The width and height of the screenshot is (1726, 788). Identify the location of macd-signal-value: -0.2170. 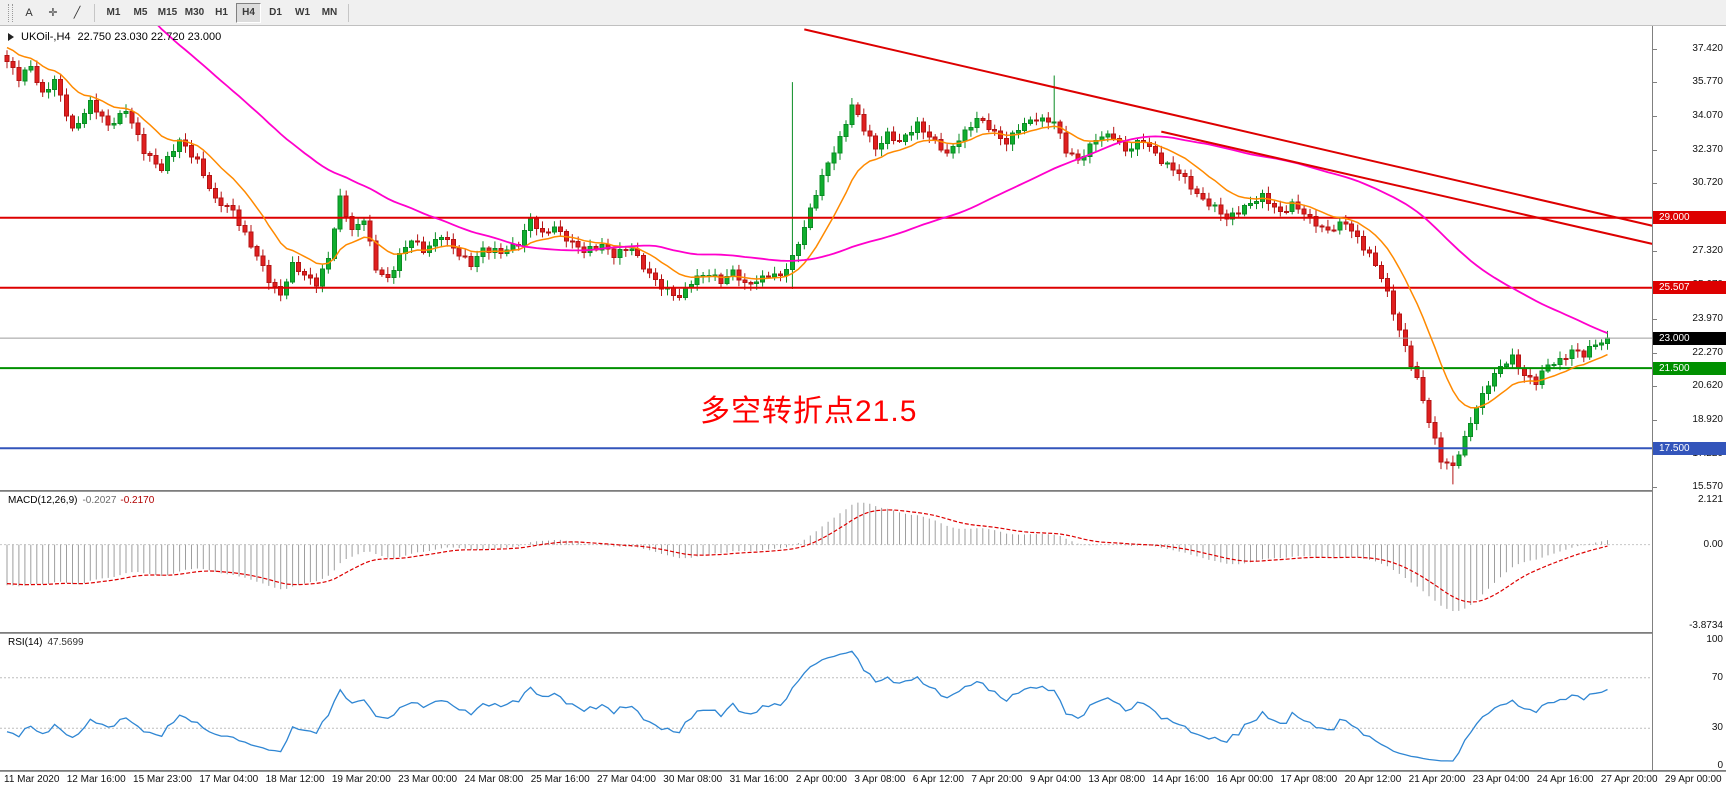
(137, 500).